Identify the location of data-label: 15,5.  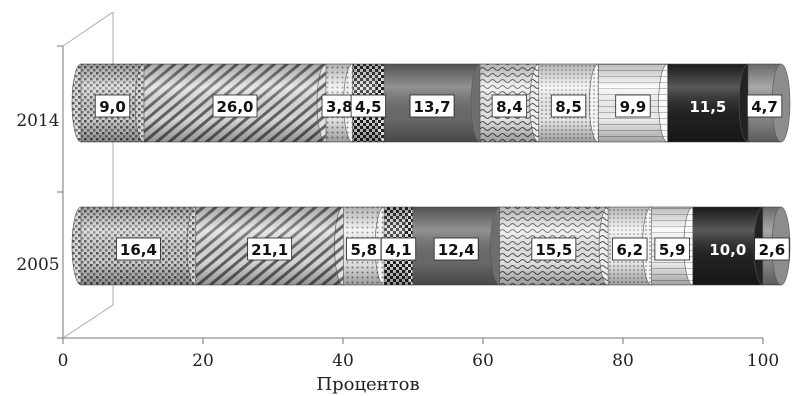
(553, 250).